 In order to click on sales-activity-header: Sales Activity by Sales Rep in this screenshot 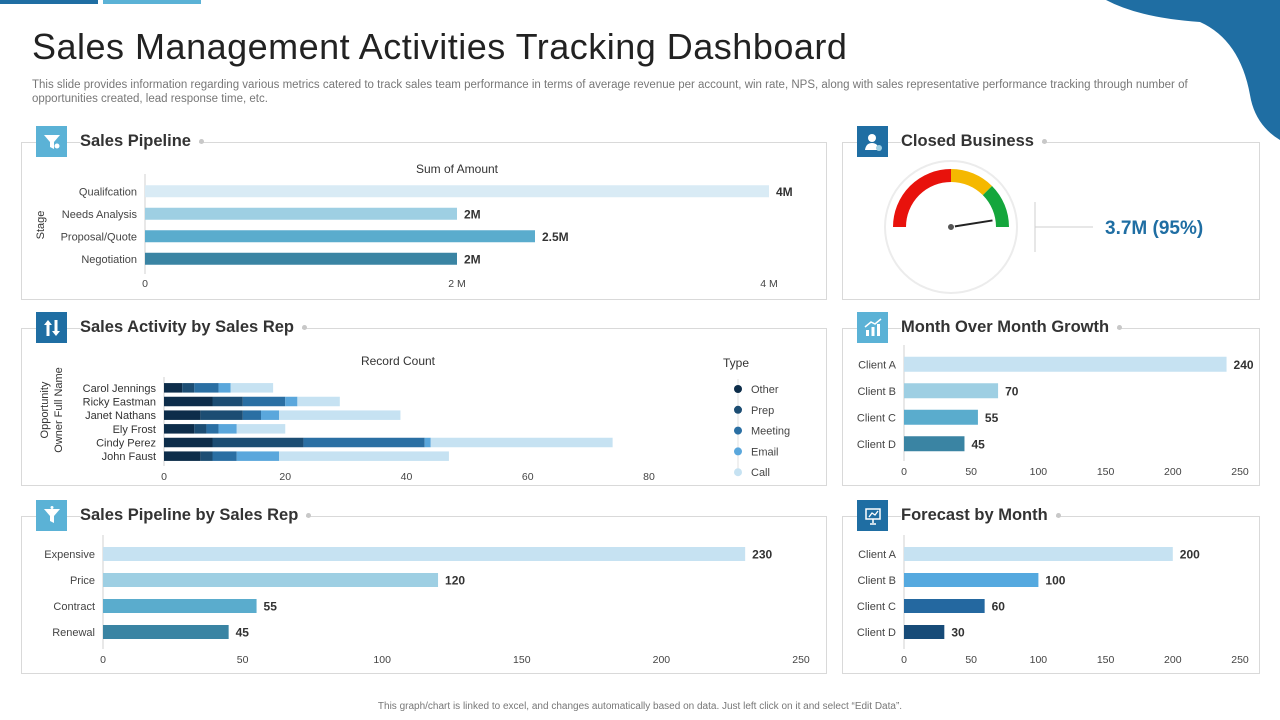, I will do `click(171, 327)`.